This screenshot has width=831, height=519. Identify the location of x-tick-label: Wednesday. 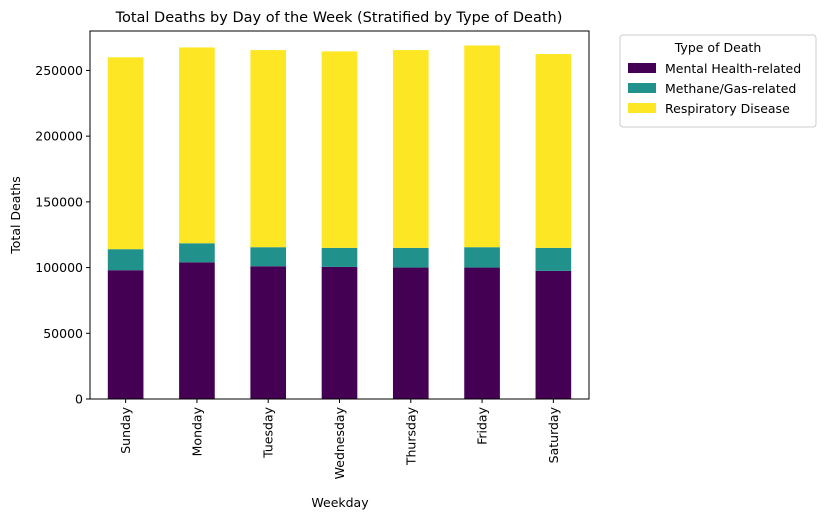
(339, 442).